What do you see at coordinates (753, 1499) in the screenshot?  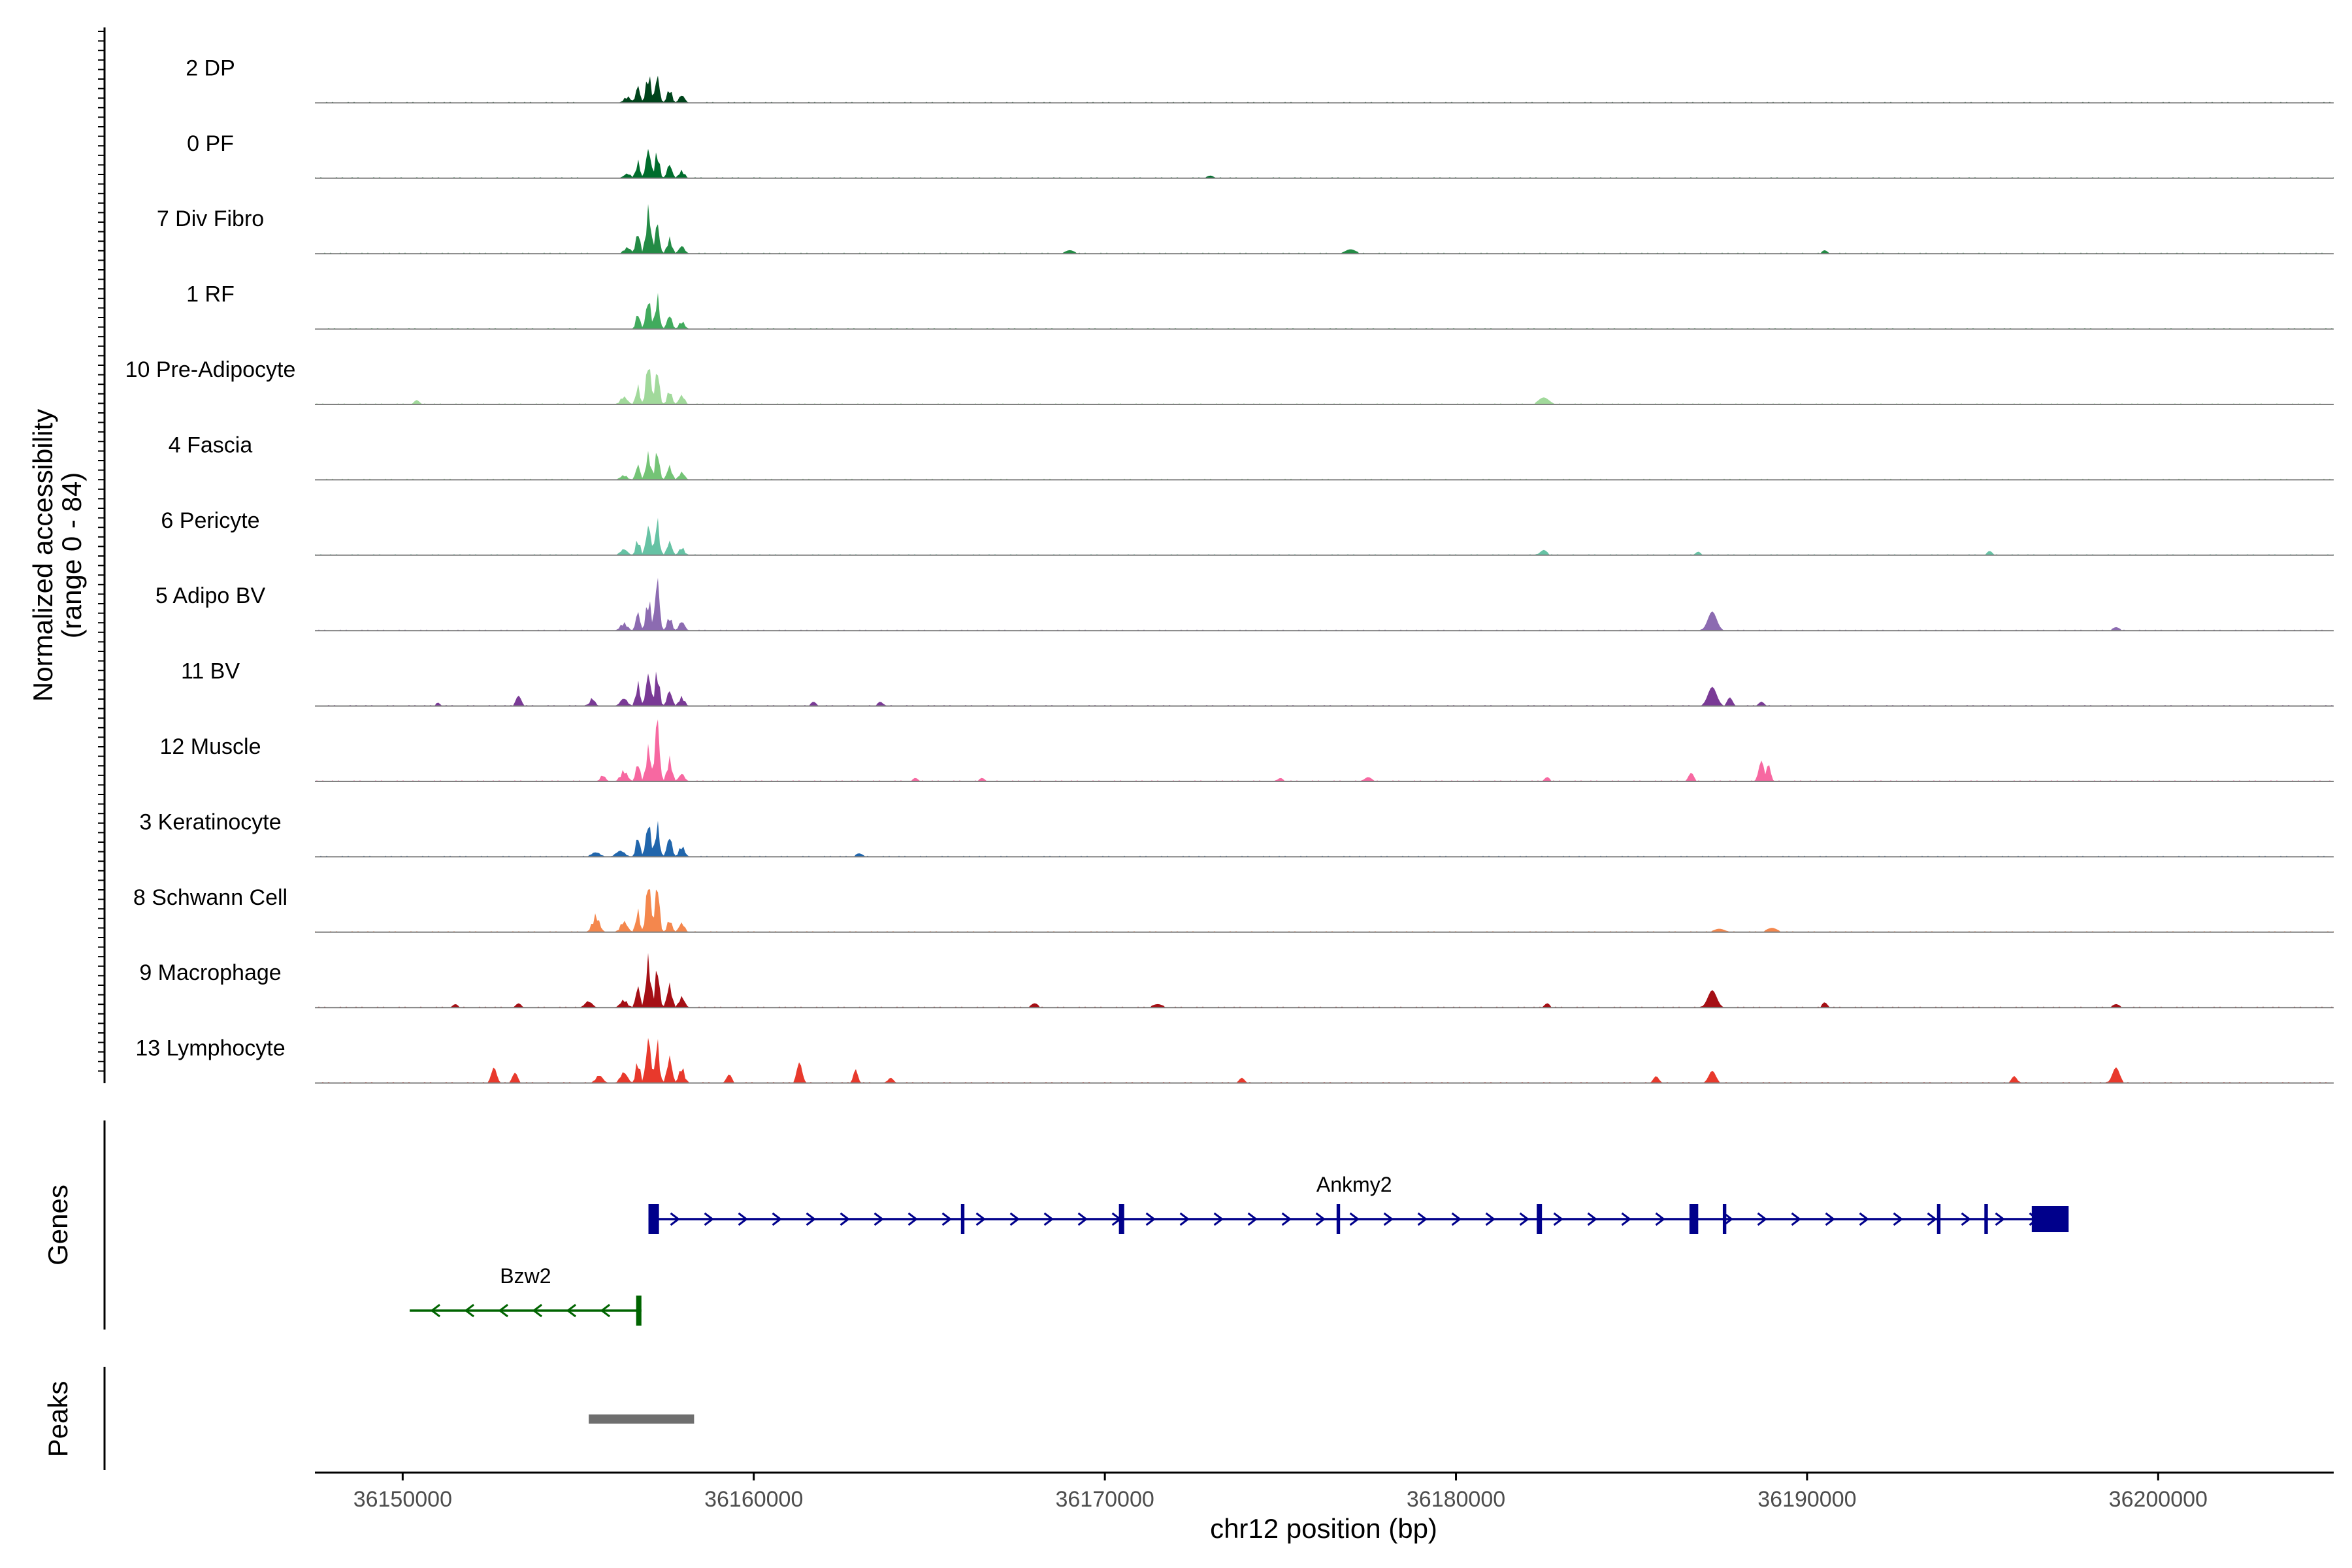 I see `x-tick-label: 36160000` at bounding box center [753, 1499].